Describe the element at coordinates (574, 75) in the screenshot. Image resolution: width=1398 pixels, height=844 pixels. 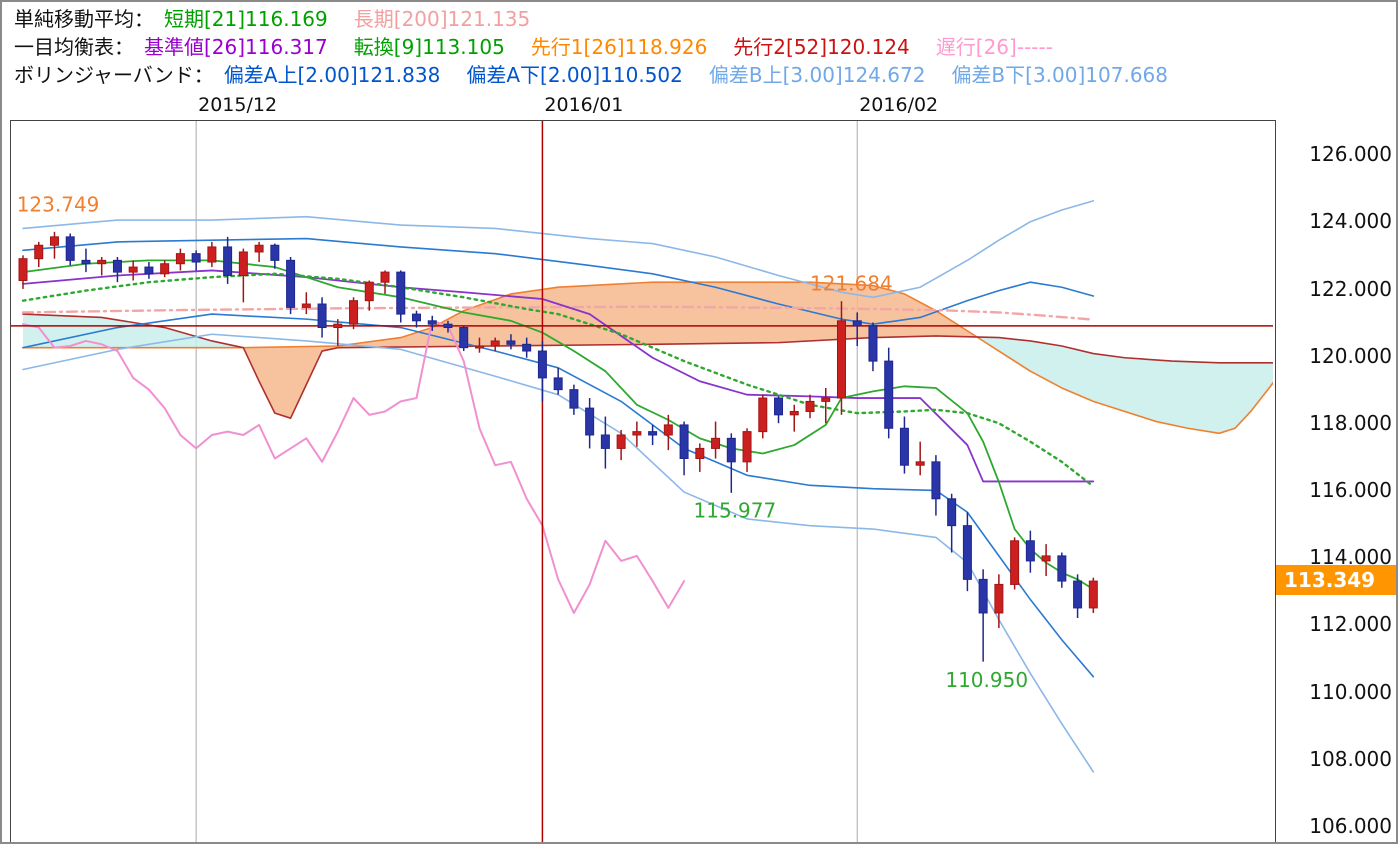
I see `legend-value: 偏差A下[2.00]110.502` at that location.